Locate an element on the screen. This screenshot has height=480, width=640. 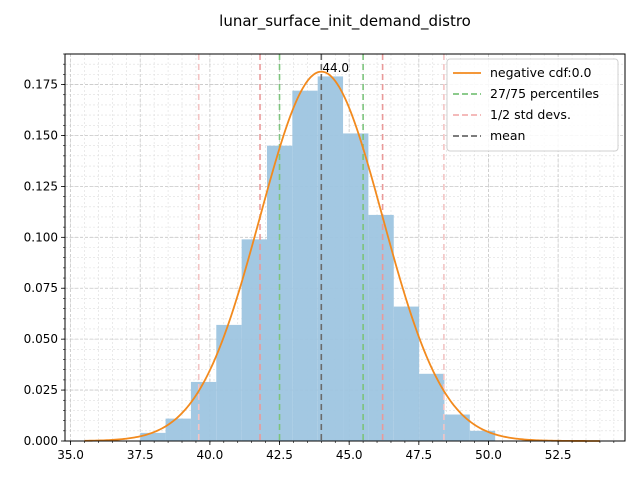
x-tick-label: 35.0 is located at coordinates (70, 455).